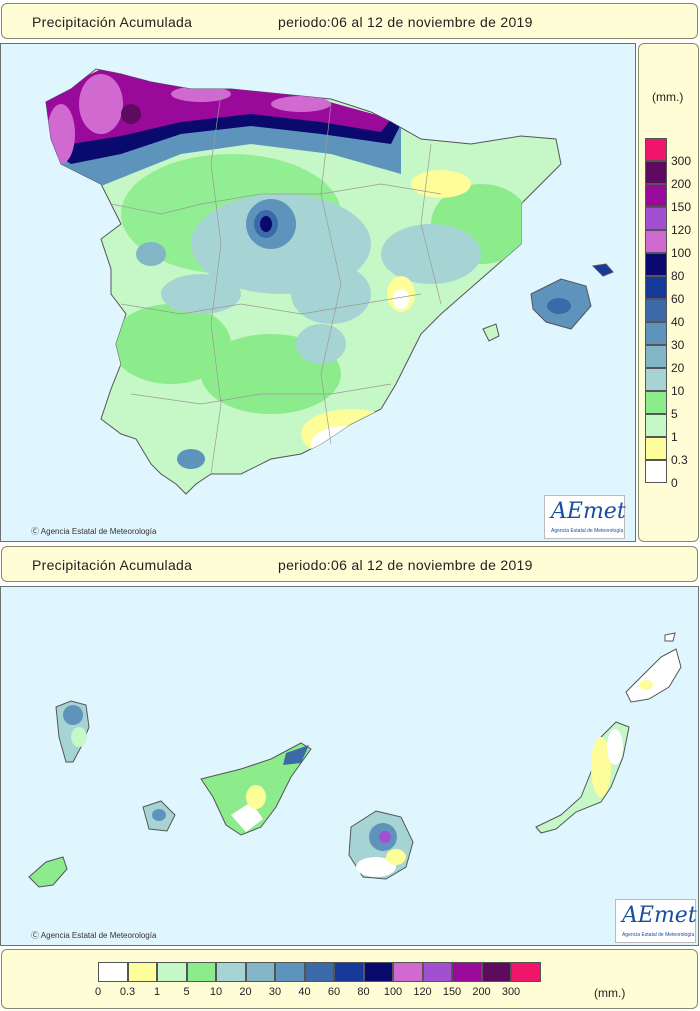 The image size is (700, 1011). What do you see at coordinates (112, 22) in the screenshot?
I see `top-title: Precipitación Acumulada` at bounding box center [112, 22].